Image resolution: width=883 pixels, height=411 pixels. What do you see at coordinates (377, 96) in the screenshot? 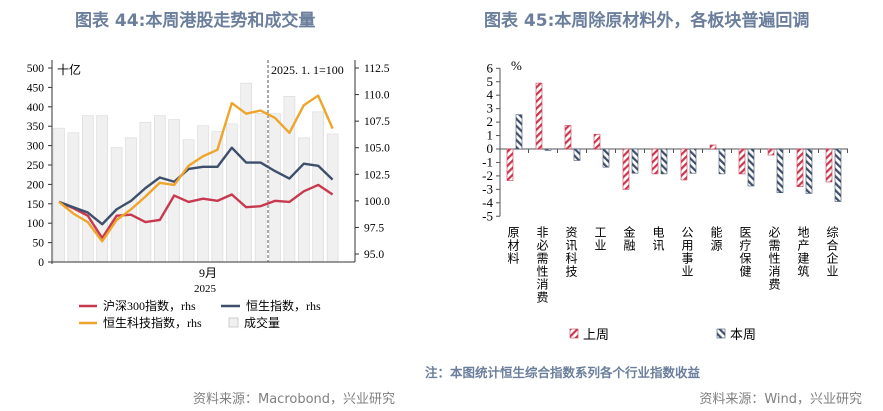
I see `right-tick-label: 110.0` at bounding box center [377, 96].